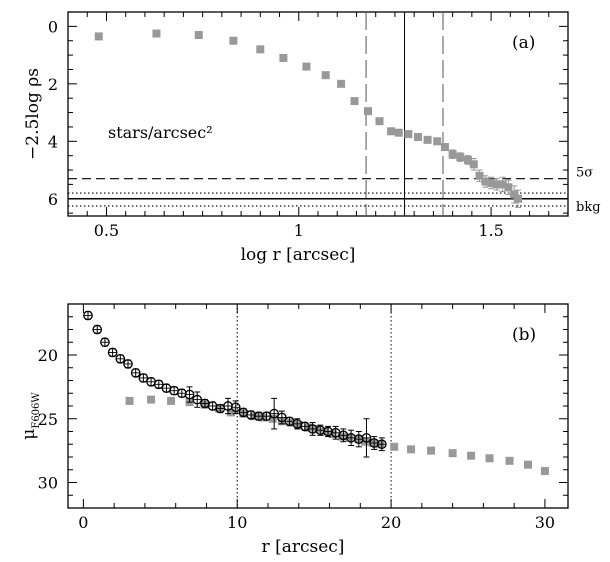  What do you see at coordinates (53, 84) in the screenshot?
I see `y-tick-label-a: 2` at bounding box center [53, 84].